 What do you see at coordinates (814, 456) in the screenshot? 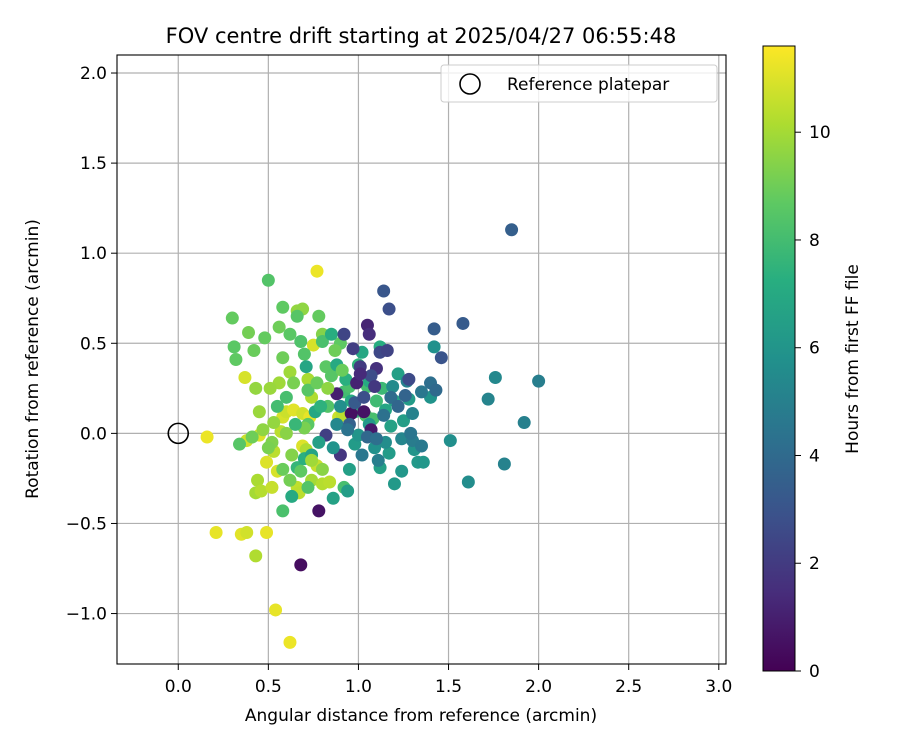
I see `colorbar-tick-label: 4` at bounding box center [814, 456].